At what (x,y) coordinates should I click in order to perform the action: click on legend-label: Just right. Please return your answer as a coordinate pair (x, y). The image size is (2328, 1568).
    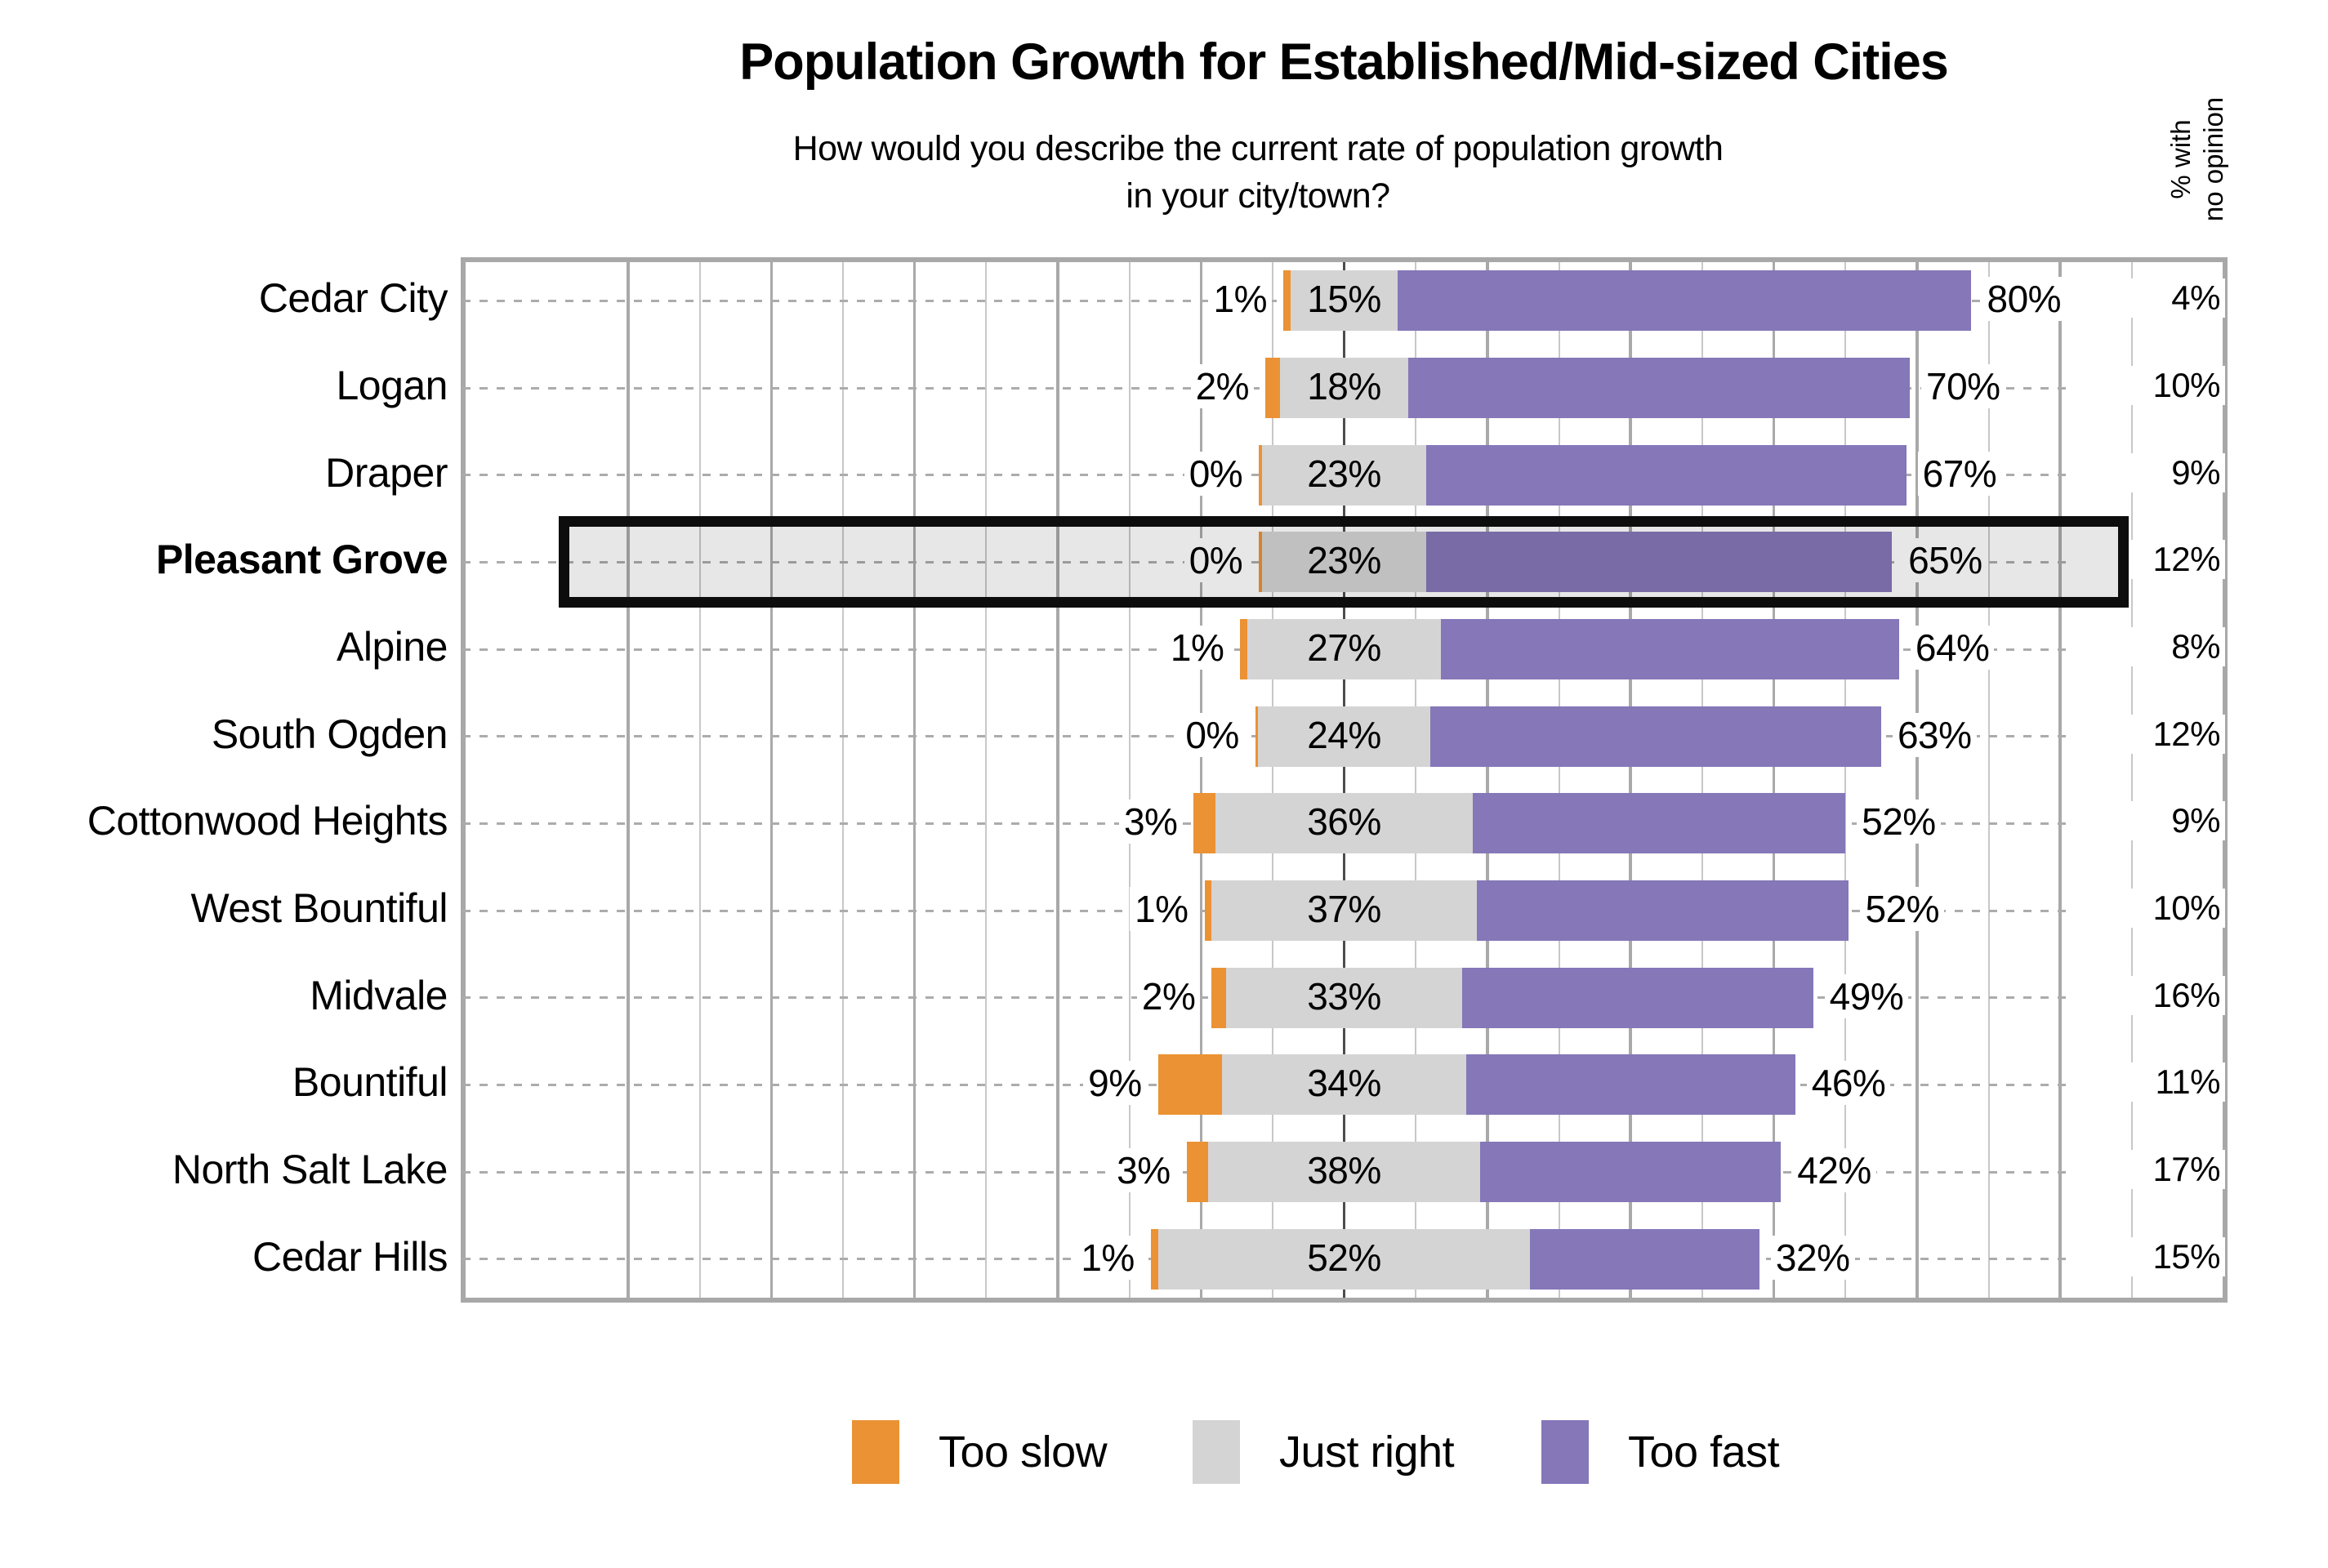
    Looking at the image, I should click on (1367, 1452).